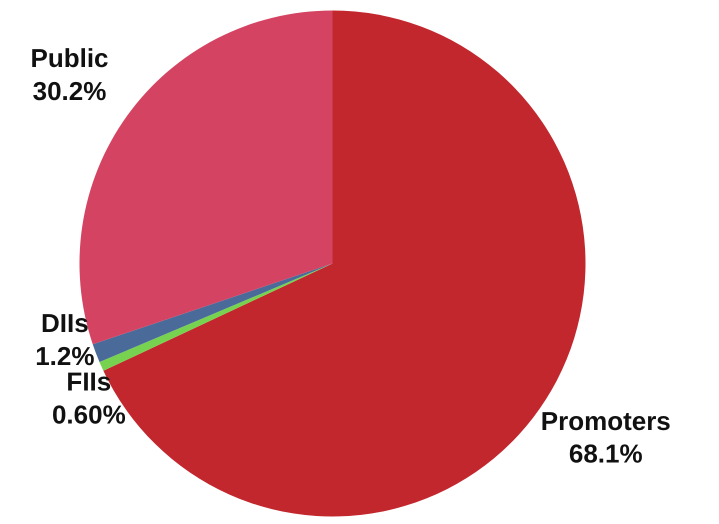 The width and height of the screenshot is (719, 524). What do you see at coordinates (89, 414) in the screenshot?
I see `data-label: 0.60%` at bounding box center [89, 414].